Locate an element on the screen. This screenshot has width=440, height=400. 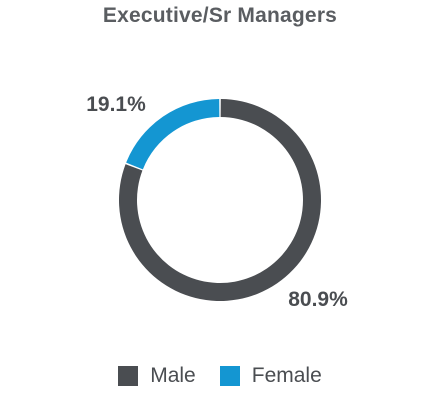
legend-swatch-female is located at coordinates (229, 376).